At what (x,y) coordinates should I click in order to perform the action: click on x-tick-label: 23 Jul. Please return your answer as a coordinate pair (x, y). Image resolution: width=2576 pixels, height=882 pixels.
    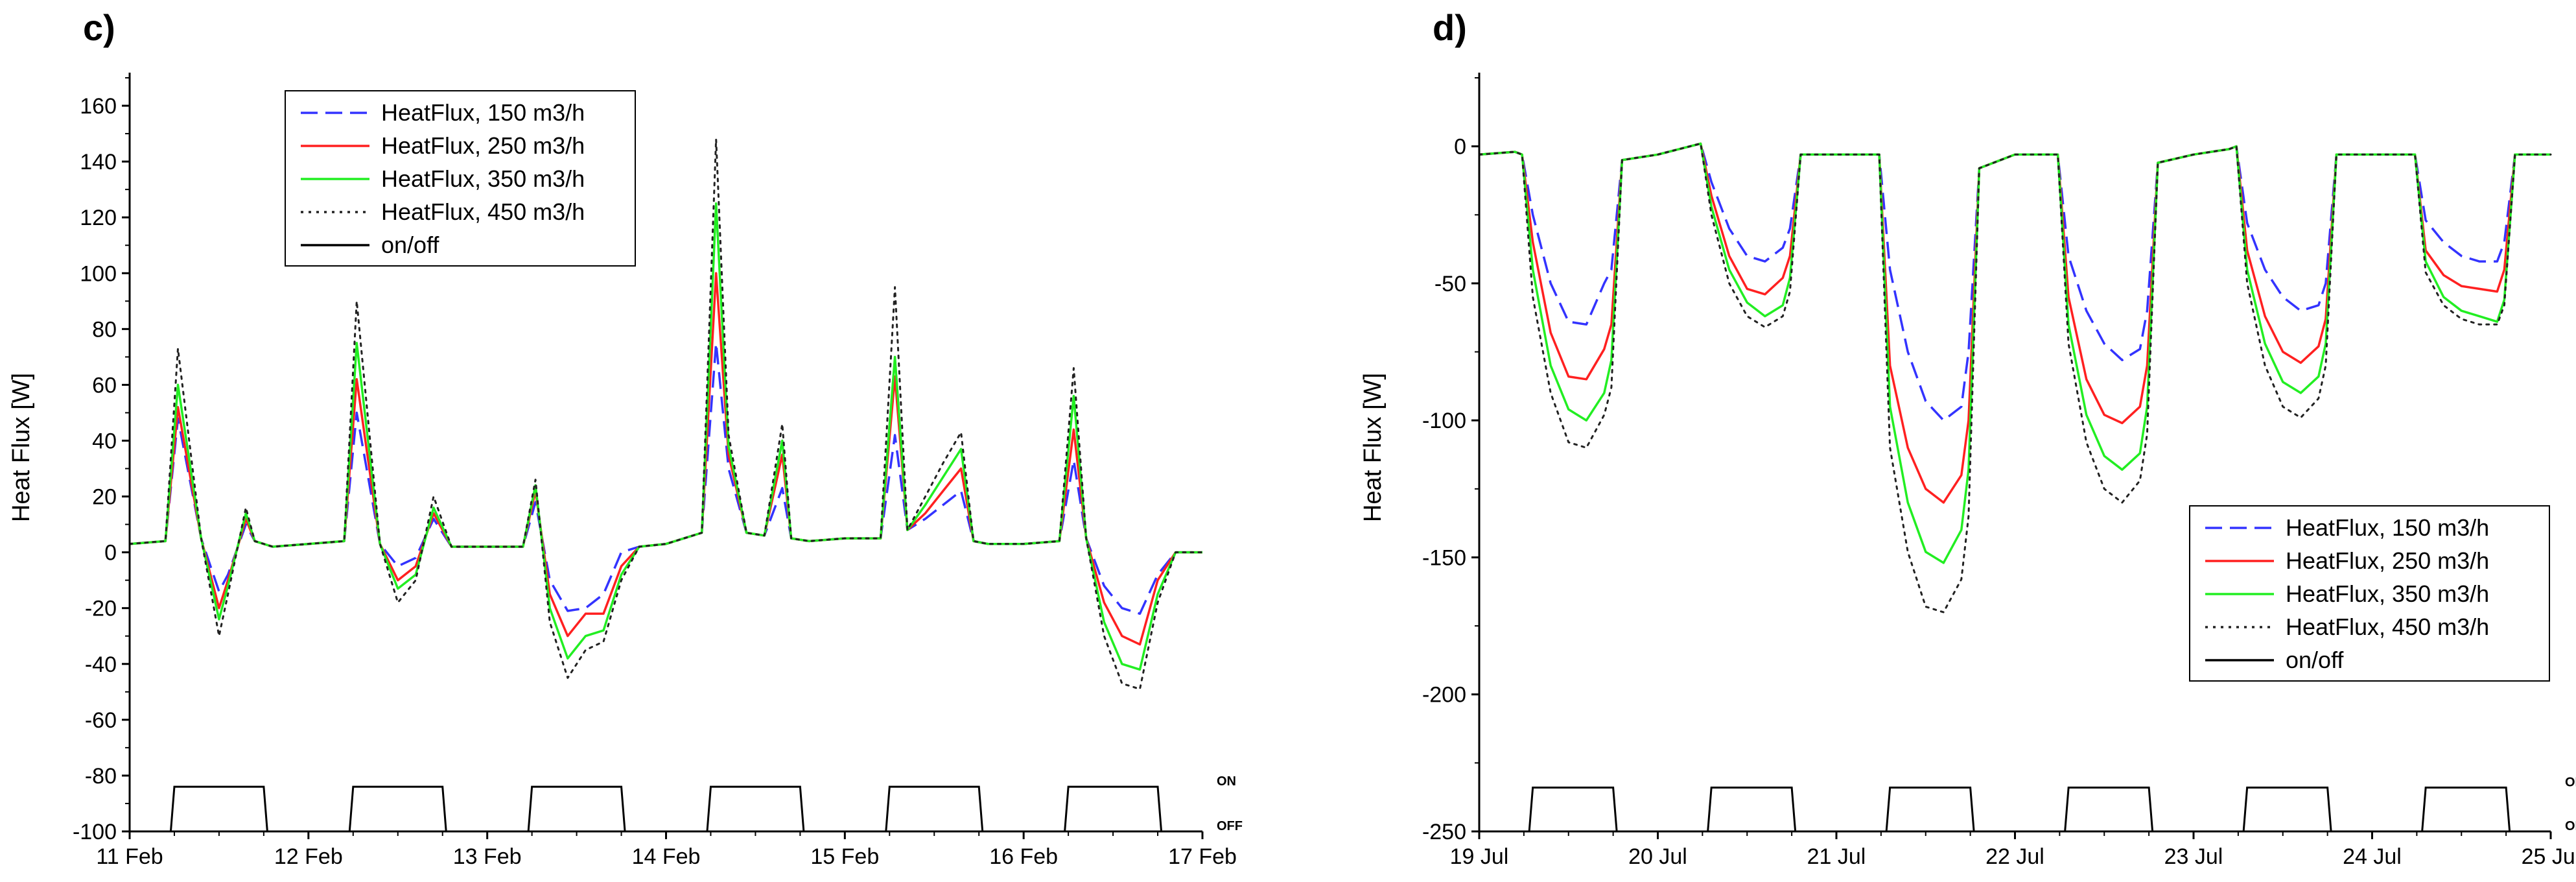
    Looking at the image, I should click on (2193, 857).